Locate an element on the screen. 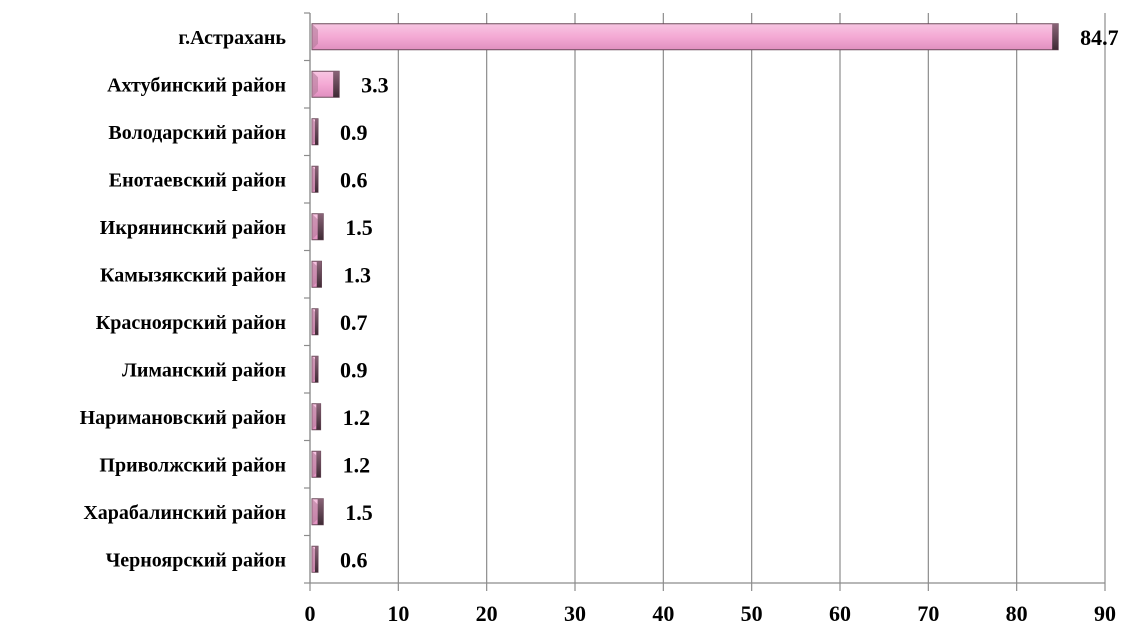  category-label: Харабалинский район is located at coordinates (184, 513).